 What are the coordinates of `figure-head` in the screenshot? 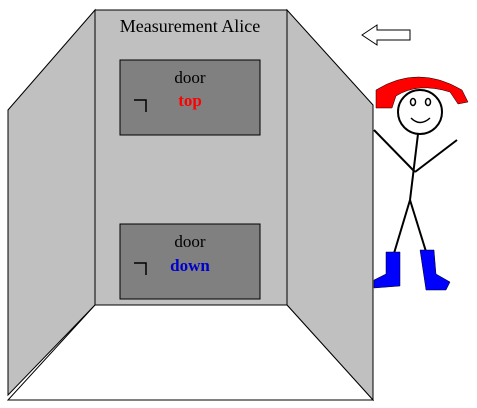 It's located at (420, 112).